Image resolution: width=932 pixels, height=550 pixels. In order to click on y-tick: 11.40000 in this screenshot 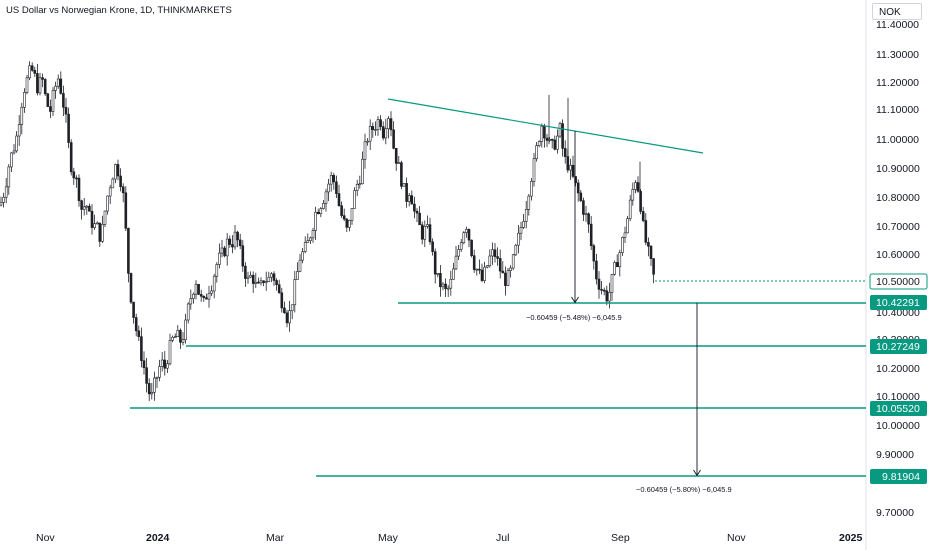, I will do `click(897, 25)`.